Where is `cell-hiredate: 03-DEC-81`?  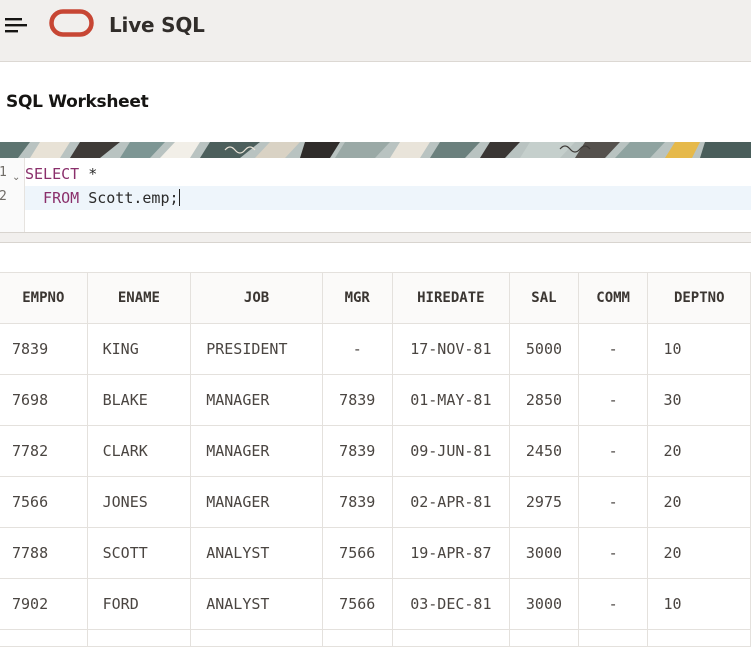 cell-hiredate: 03-DEC-81 is located at coordinates (451, 604).